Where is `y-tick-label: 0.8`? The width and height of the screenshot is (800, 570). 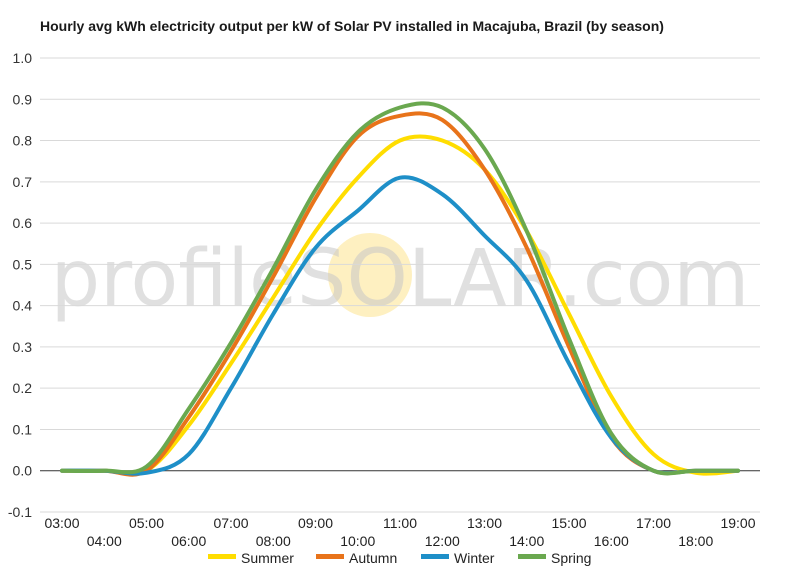
y-tick-label: 0.8 is located at coordinates (23, 141).